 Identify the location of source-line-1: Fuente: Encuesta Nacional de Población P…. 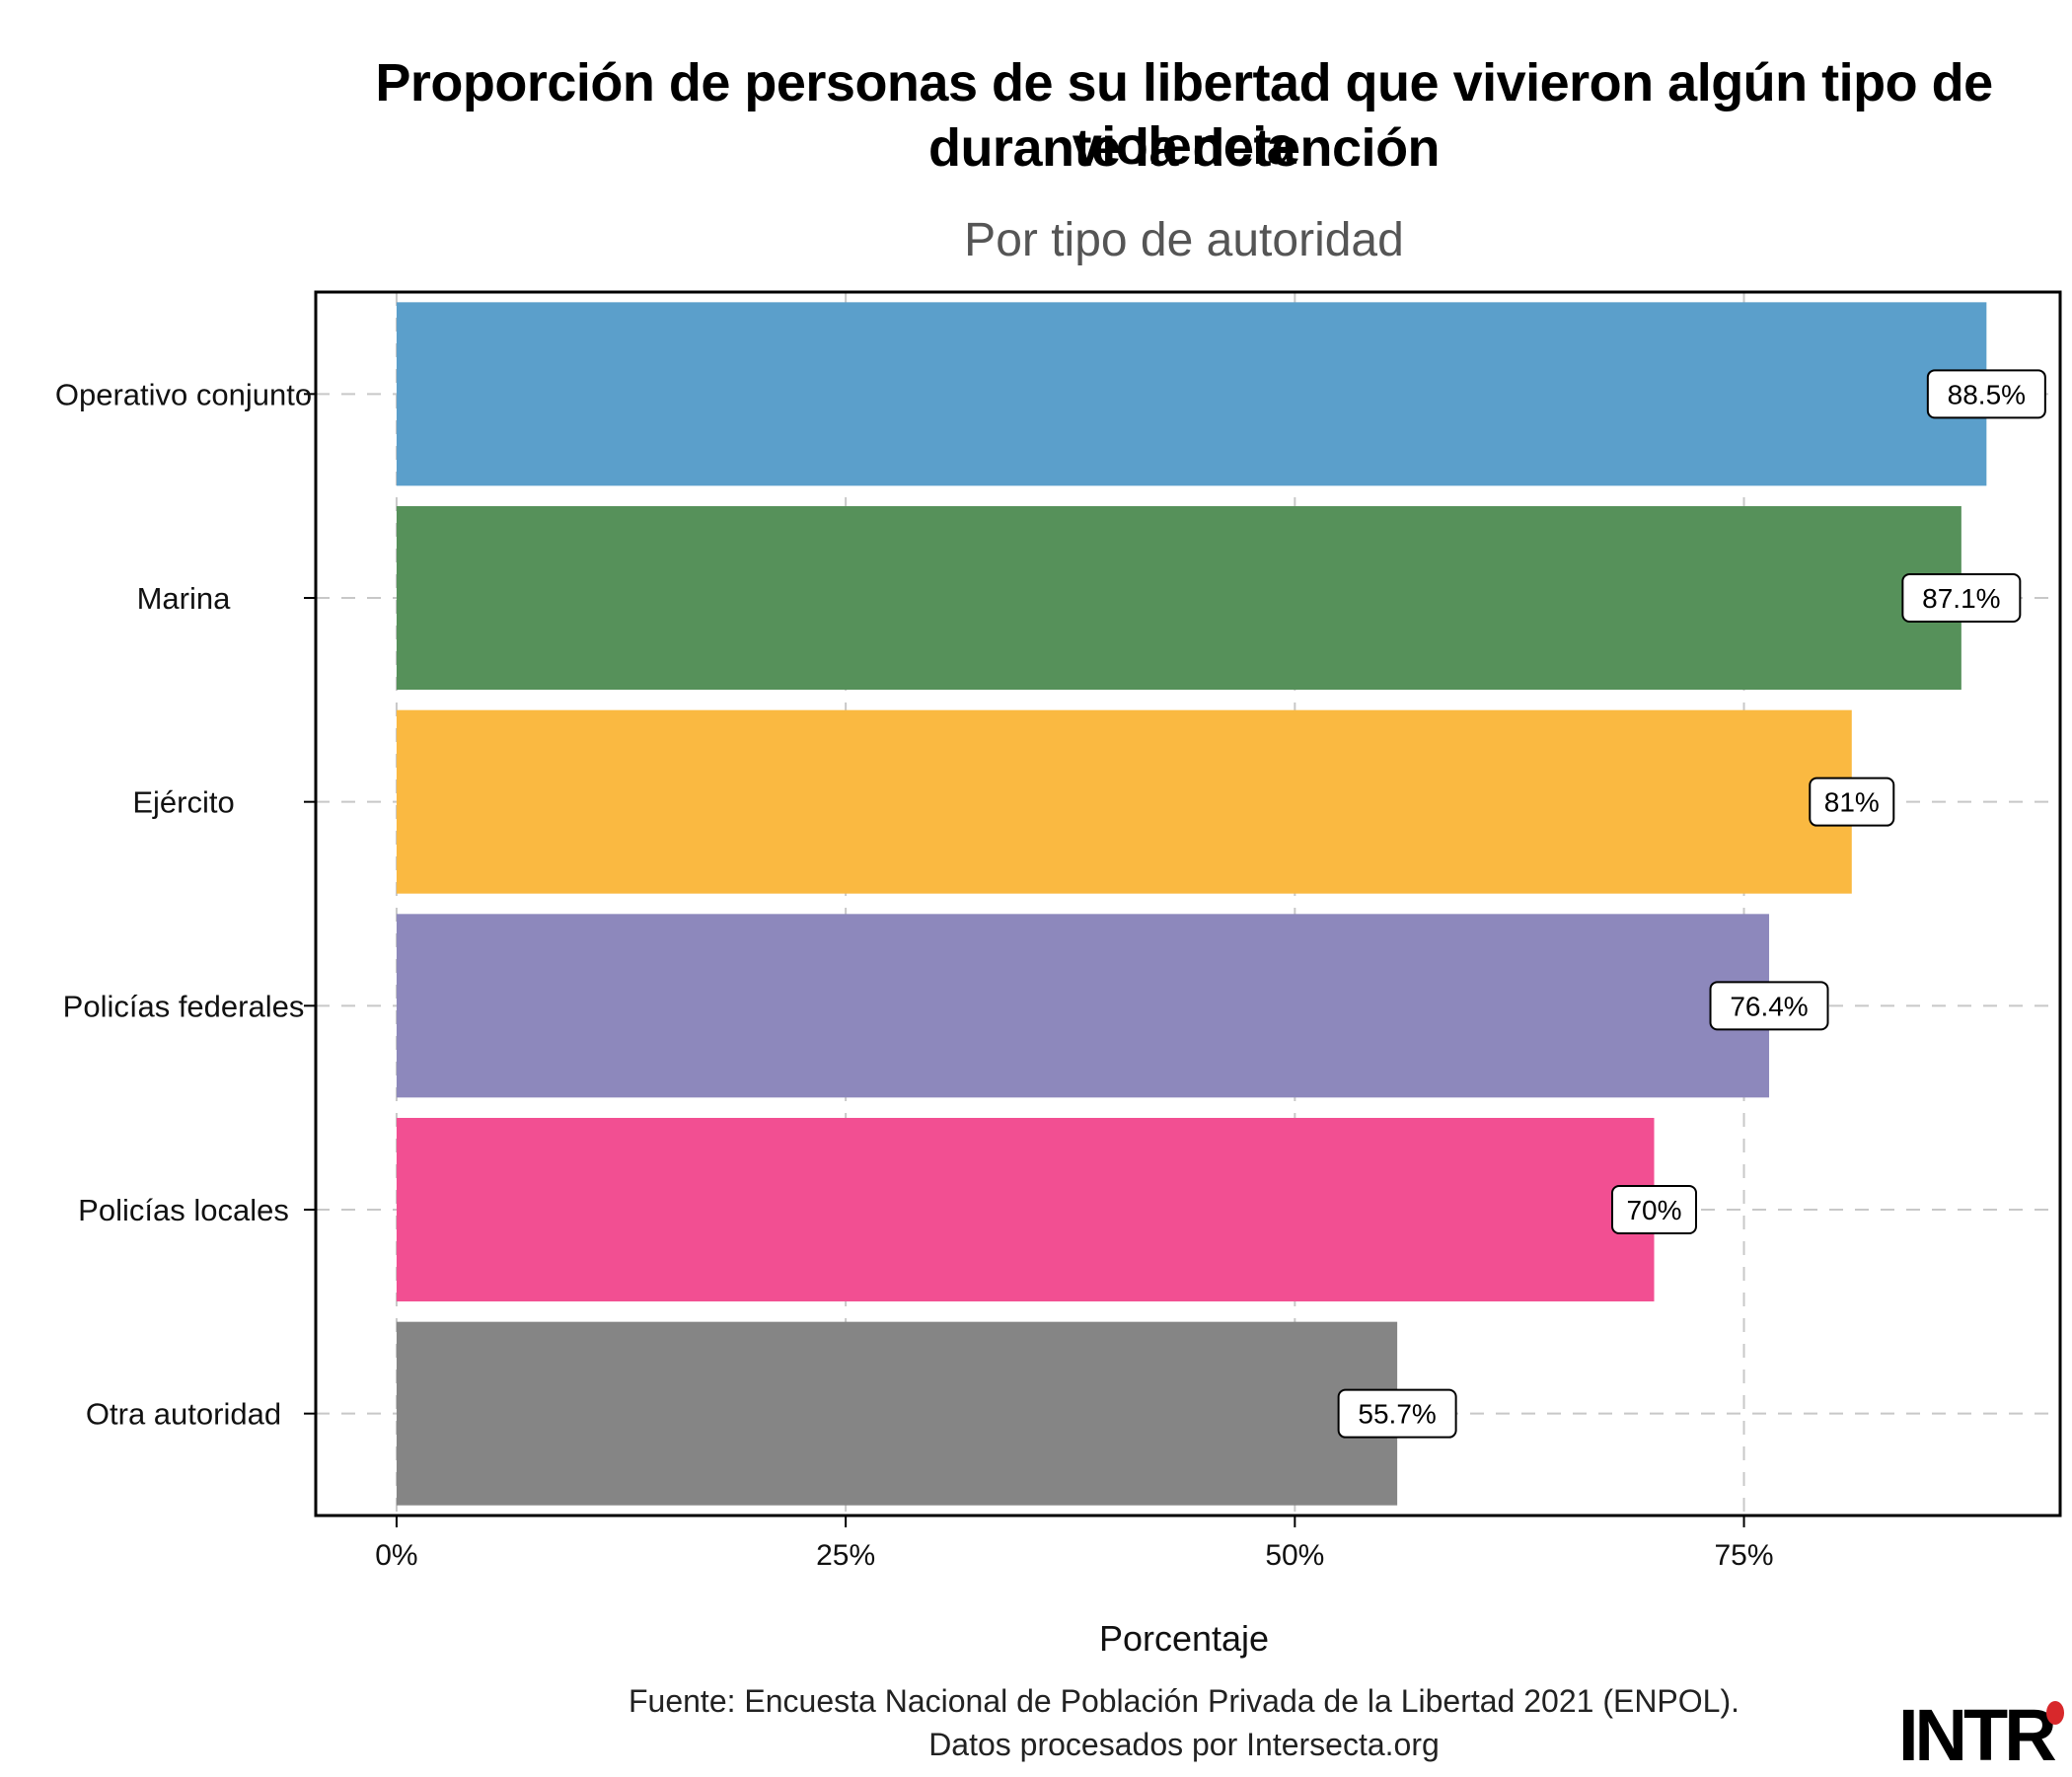
(1184, 1701).